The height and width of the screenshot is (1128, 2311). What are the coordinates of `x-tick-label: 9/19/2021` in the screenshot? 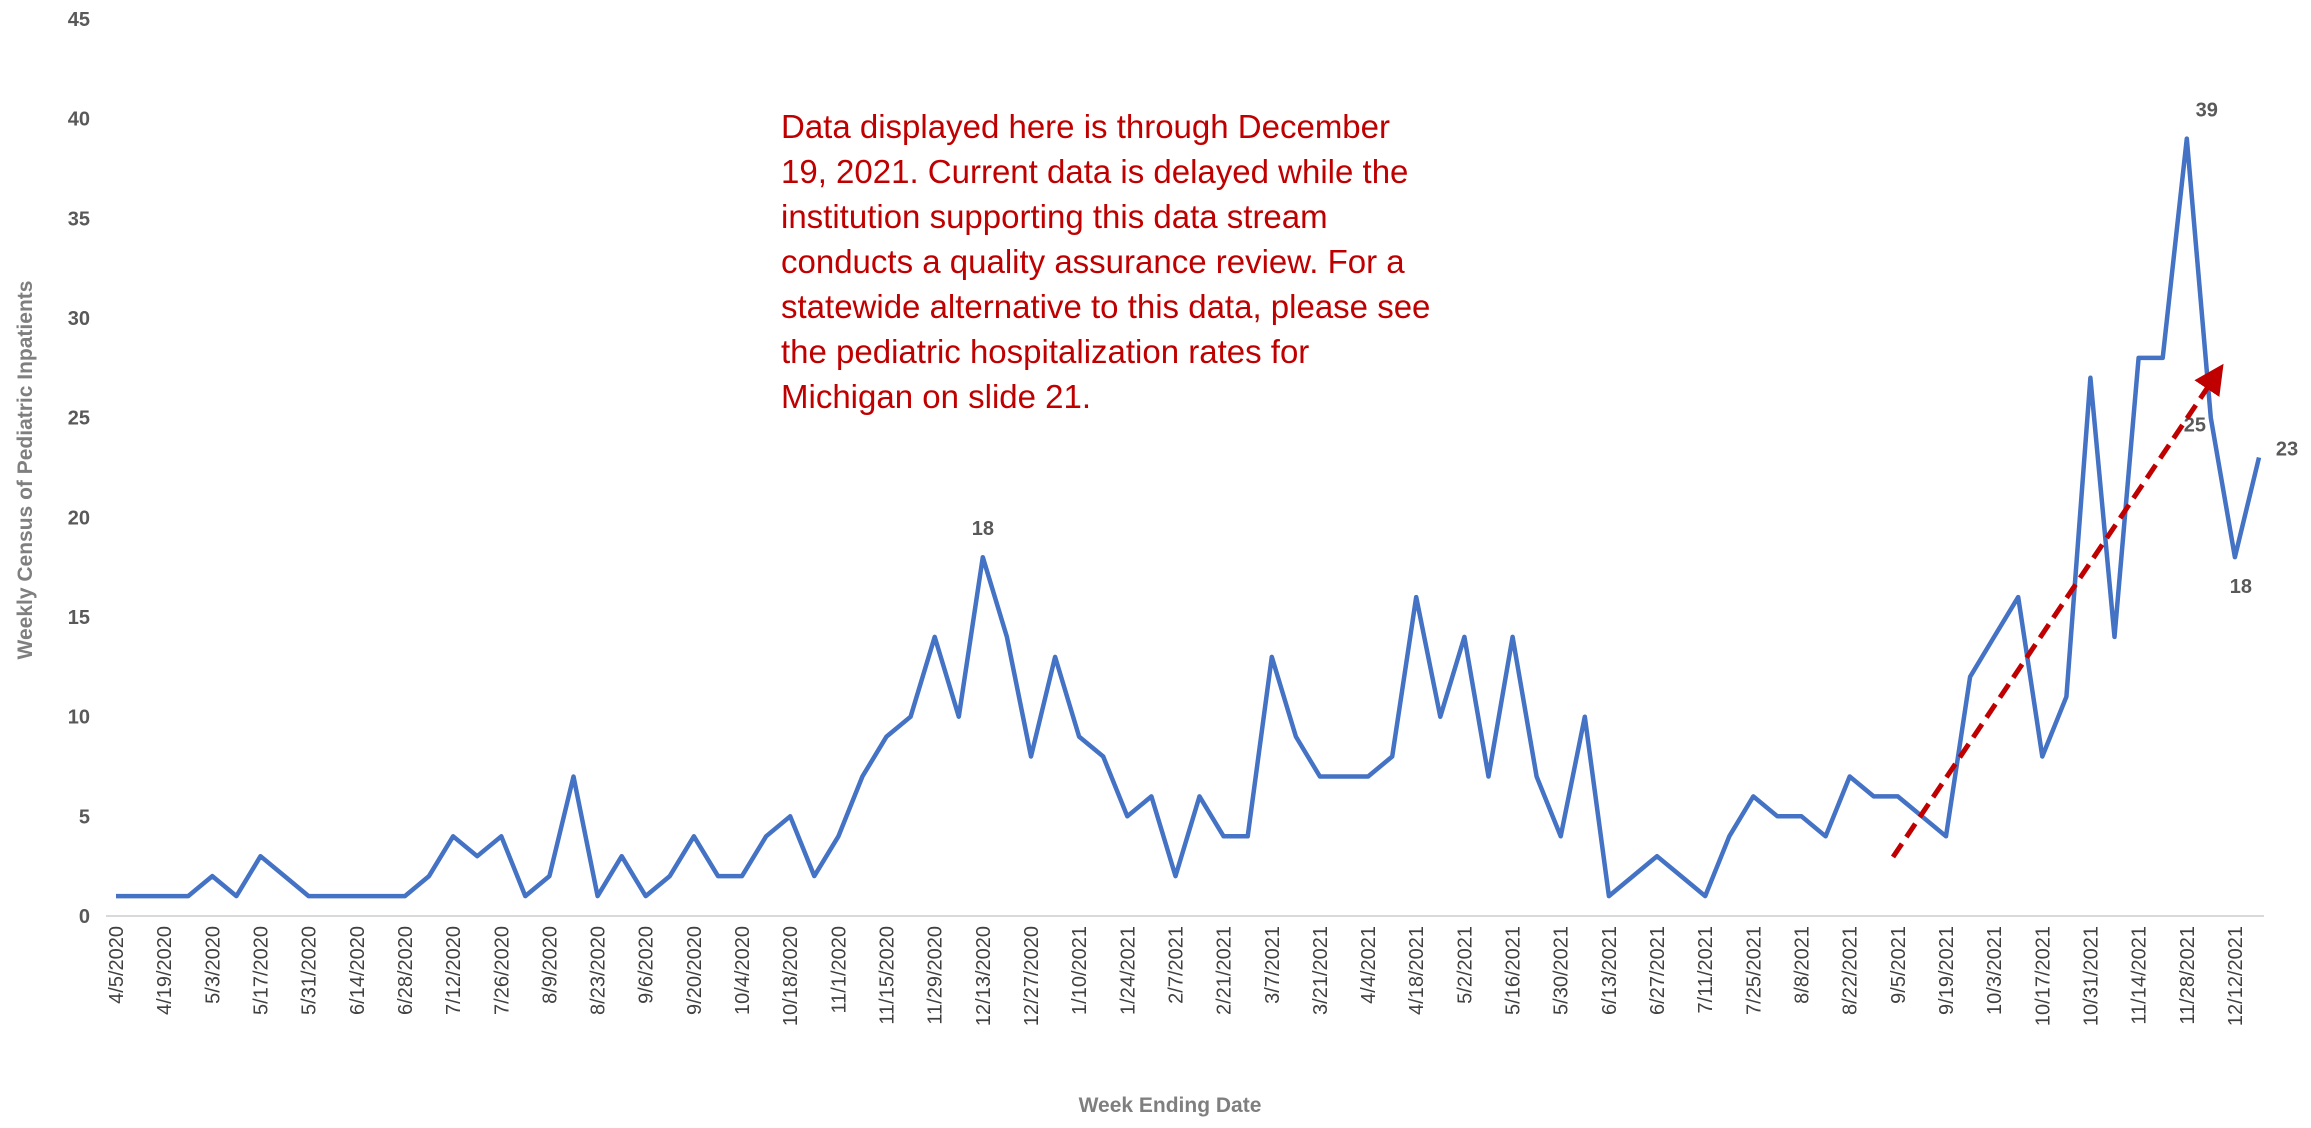 It's located at (1947, 970).